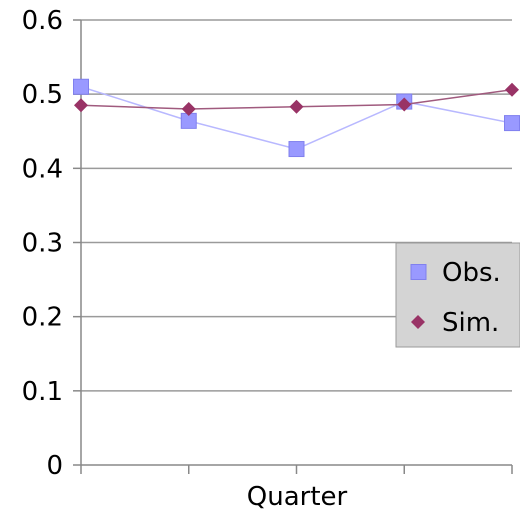  Describe the element at coordinates (54, 466) in the screenshot. I see `y-tick-label: 0` at that location.